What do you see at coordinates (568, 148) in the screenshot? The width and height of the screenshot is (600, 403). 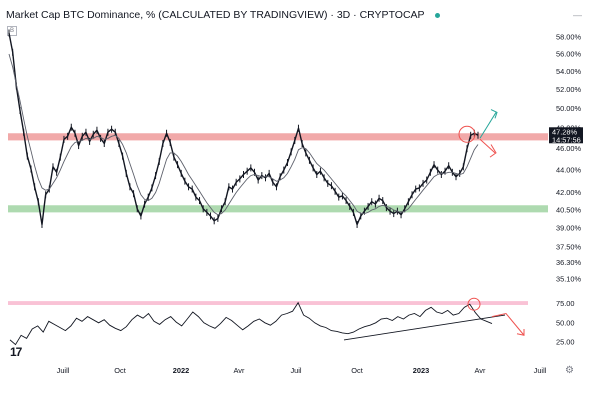 I see `y-tick-label: 46.00%` at bounding box center [568, 148].